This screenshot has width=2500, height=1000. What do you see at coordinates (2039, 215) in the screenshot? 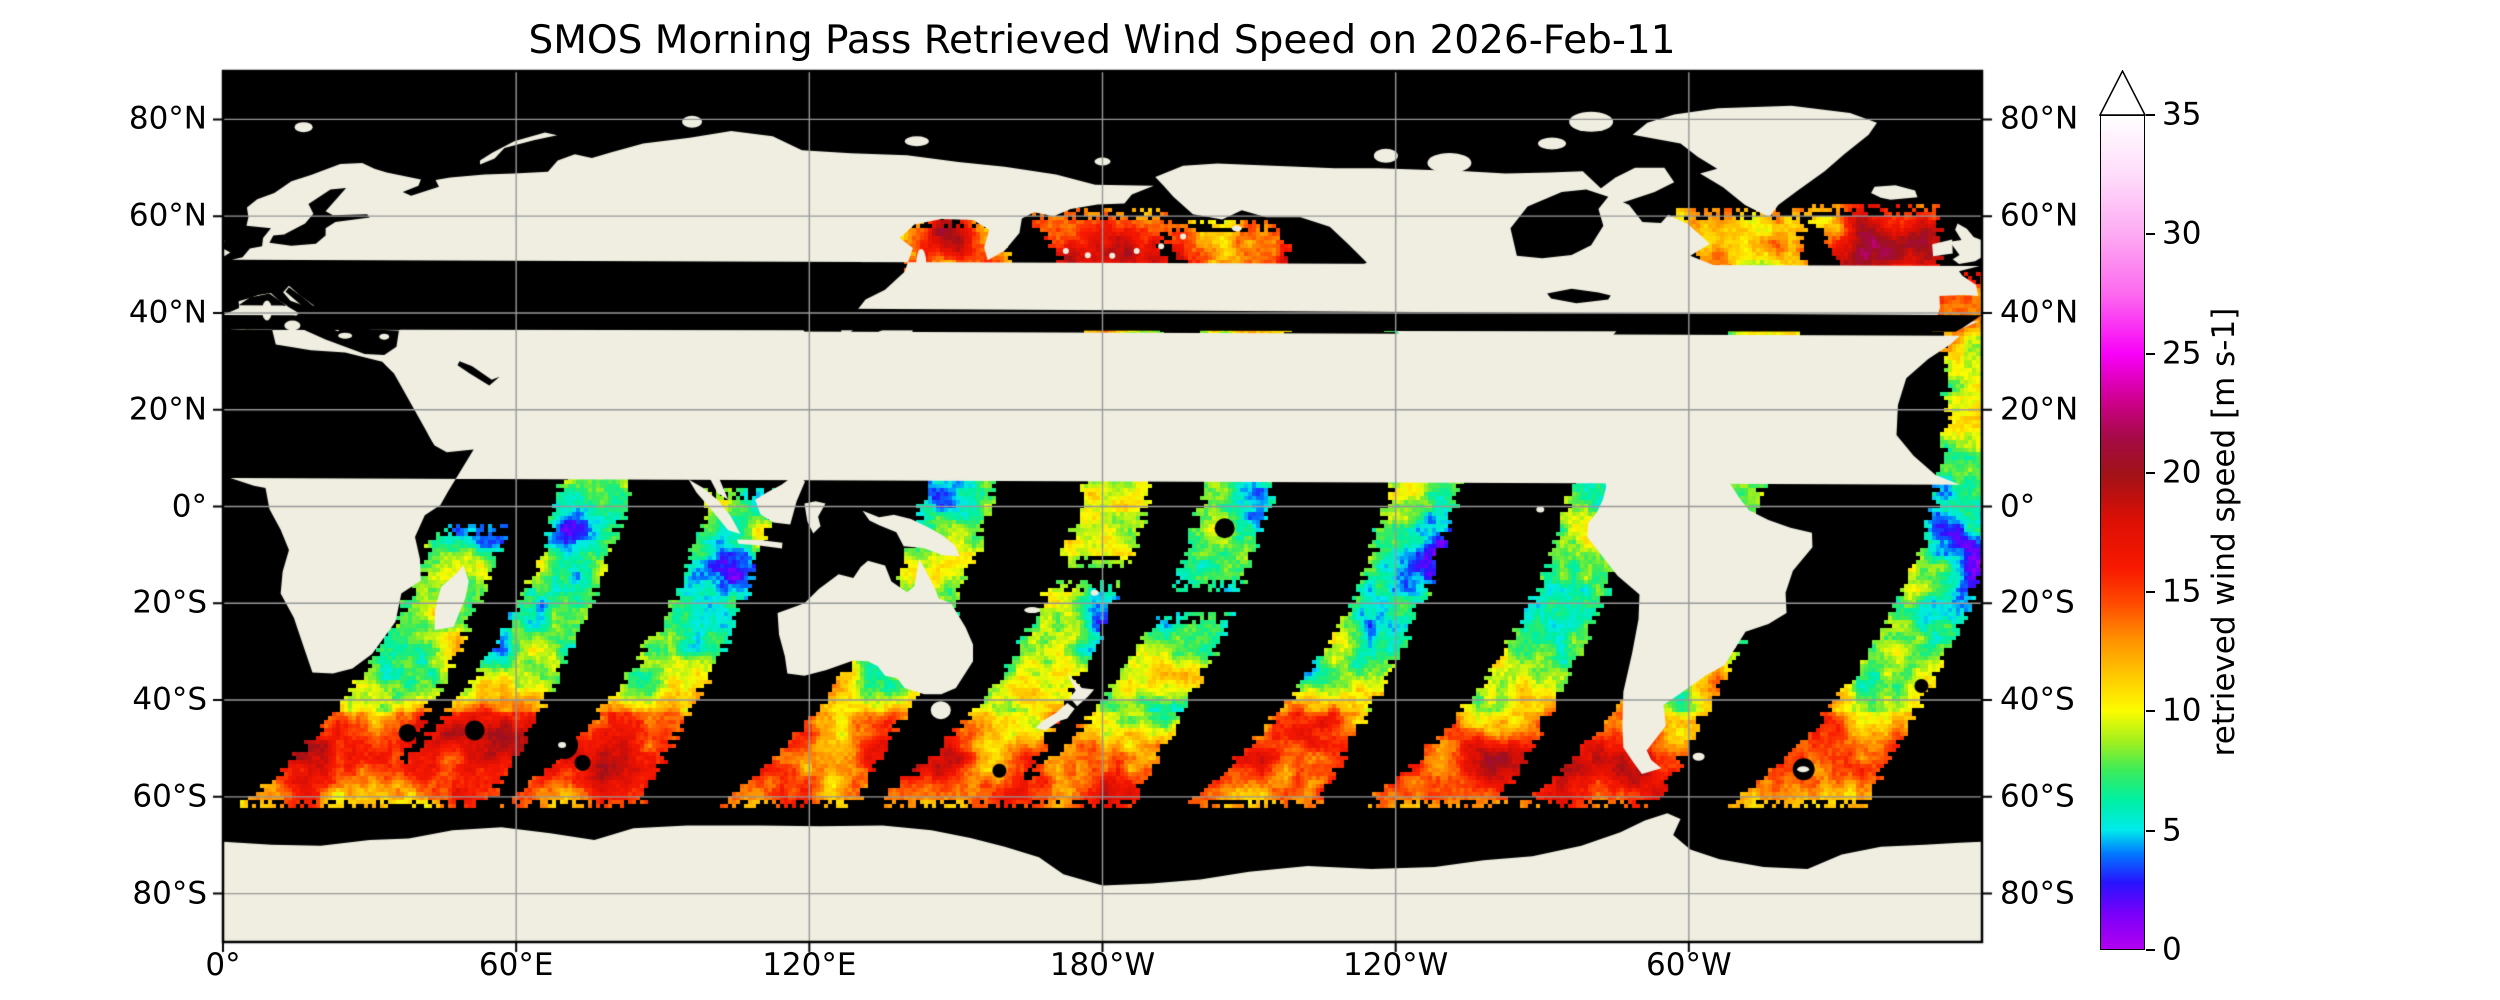
I see `y-axis-tick-label-right: 60°N` at bounding box center [2039, 215].